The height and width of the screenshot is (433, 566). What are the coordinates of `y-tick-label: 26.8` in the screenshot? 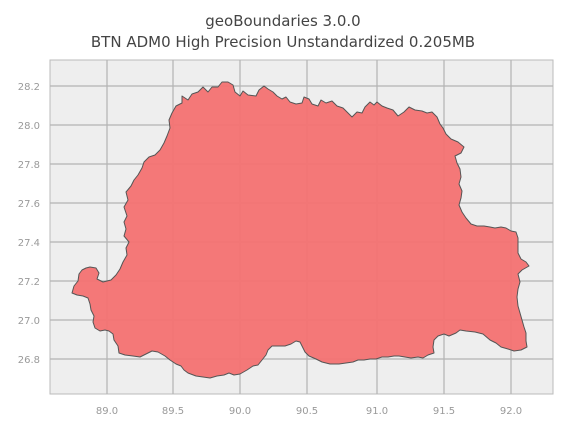 It's located at (29, 360).